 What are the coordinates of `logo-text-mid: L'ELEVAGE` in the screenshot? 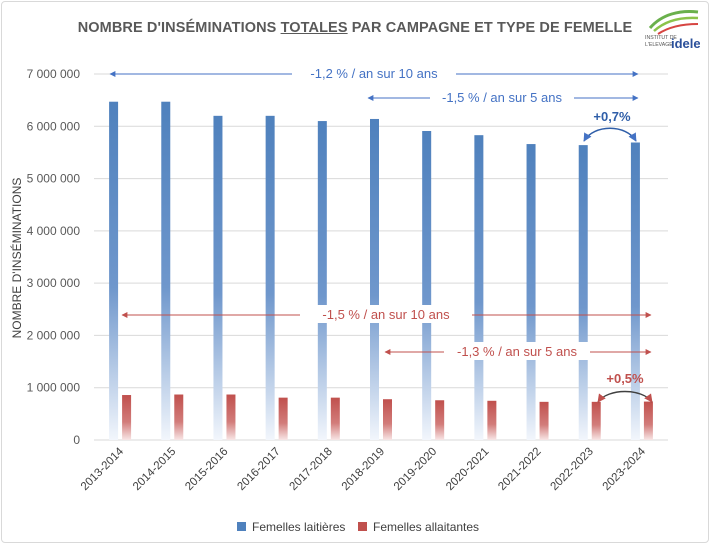 It's located at (659, 45).